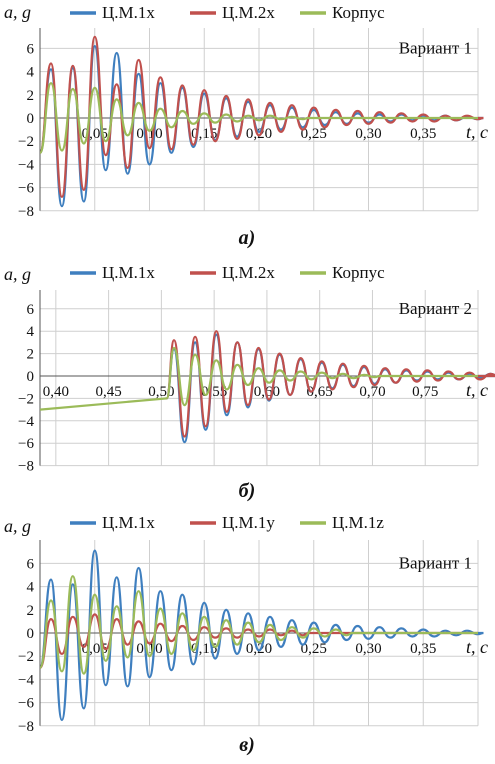 The image size is (495, 764). What do you see at coordinates (247, 491) in the screenshot?
I see `panel-caption: б)` at bounding box center [247, 491].